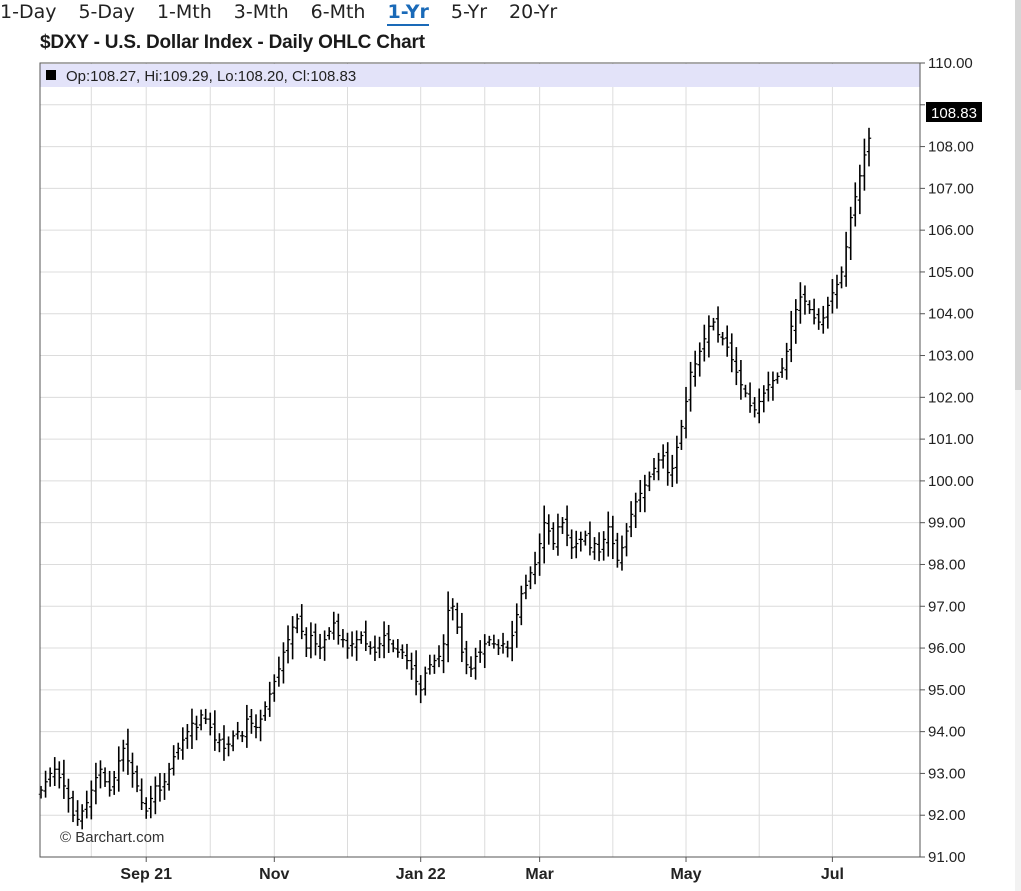  Describe the element at coordinates (184, 12) in the screenshot. I see `tab-1-mth: 1-Mth` at that location.